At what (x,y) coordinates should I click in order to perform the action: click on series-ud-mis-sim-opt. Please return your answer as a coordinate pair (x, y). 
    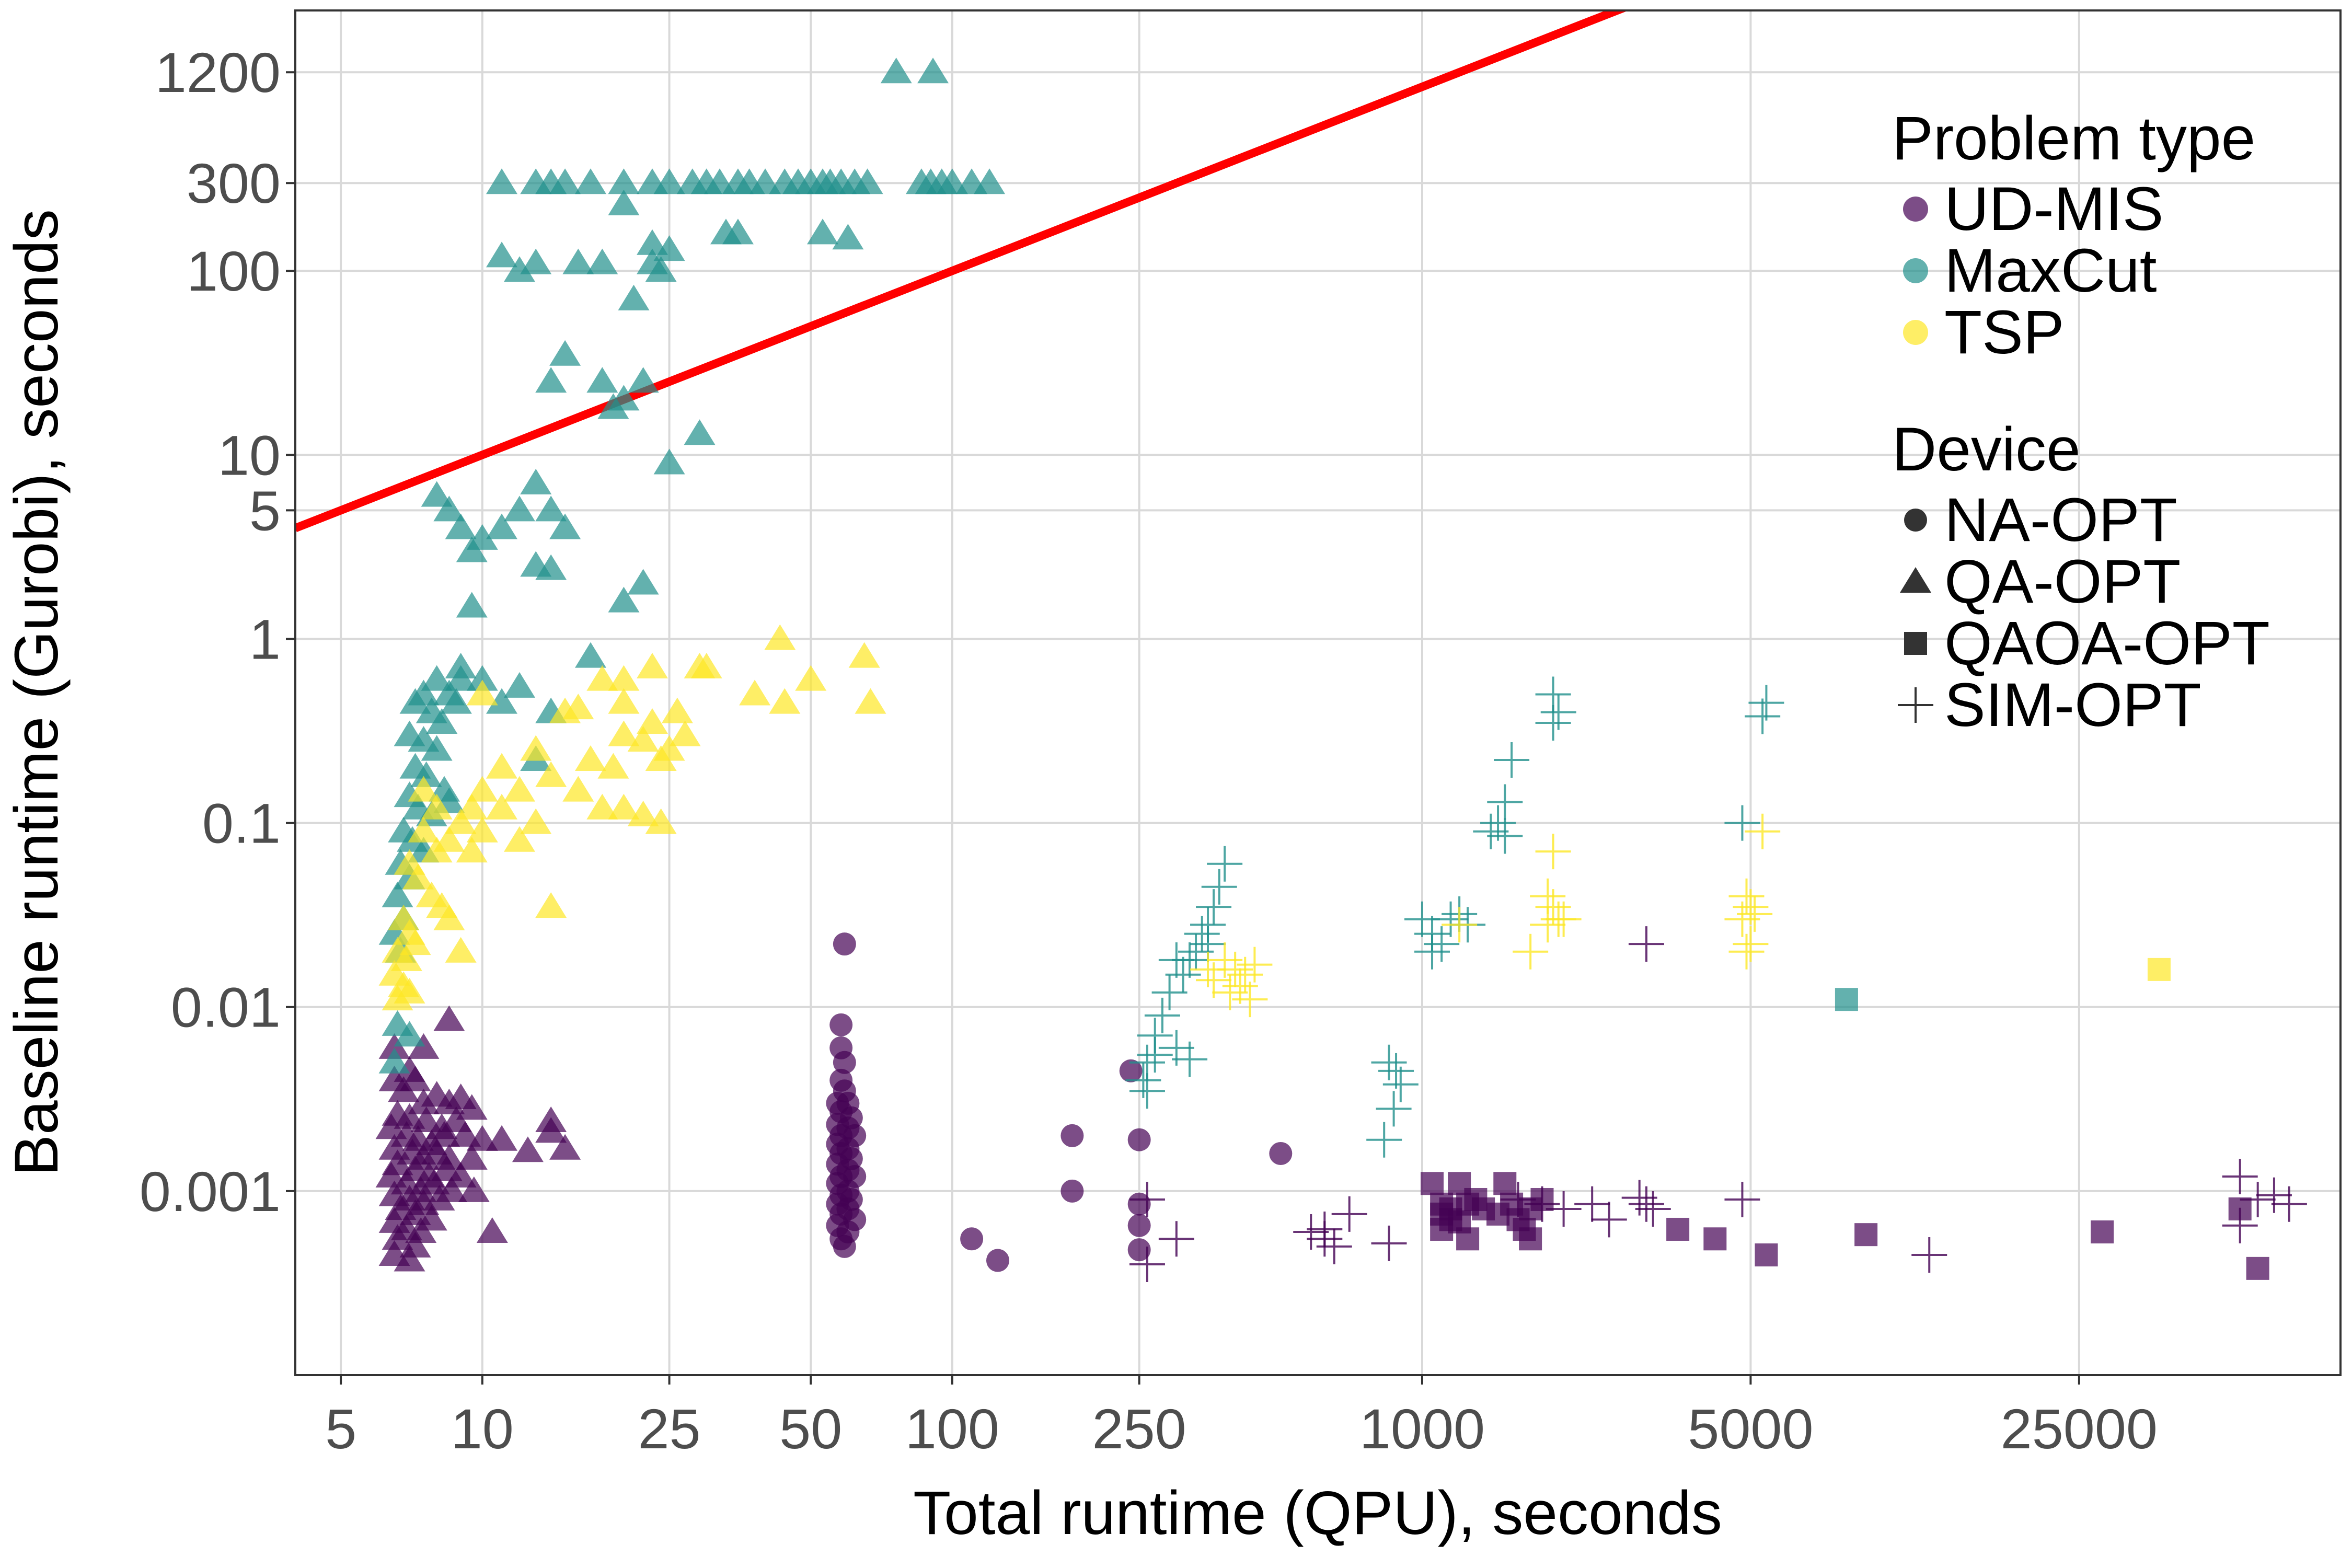
    Looking at the image, I should click on (1718, 1104).